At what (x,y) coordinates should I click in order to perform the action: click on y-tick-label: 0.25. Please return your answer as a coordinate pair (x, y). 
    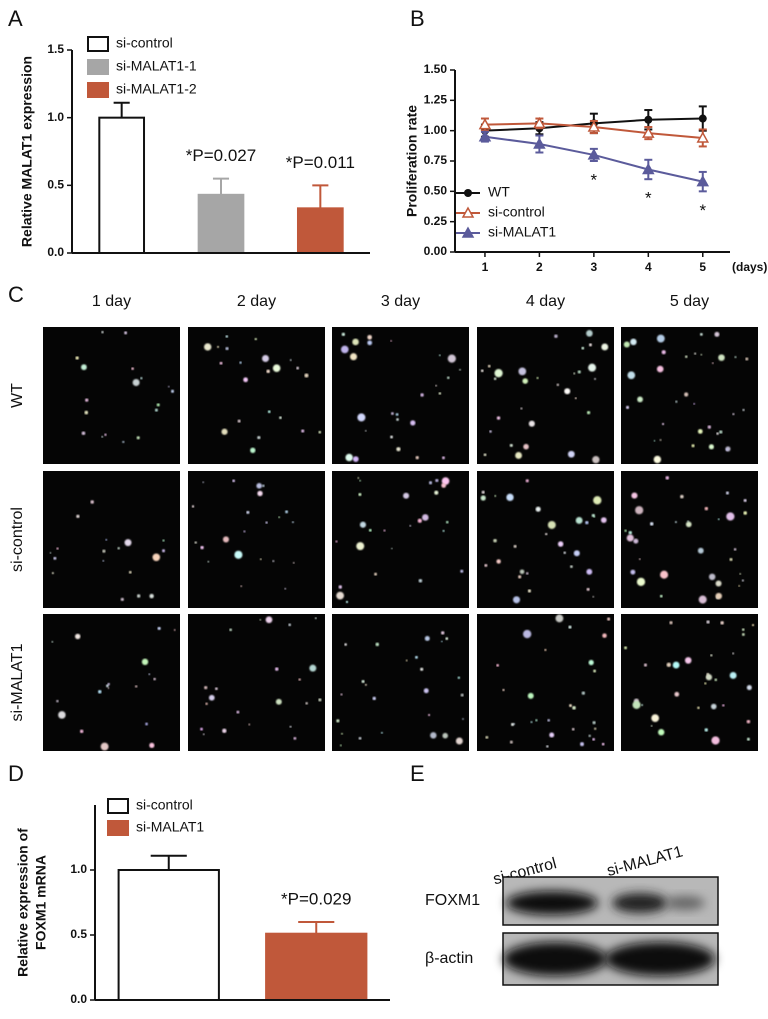
    Looking at the image, I should click on (436, 221).